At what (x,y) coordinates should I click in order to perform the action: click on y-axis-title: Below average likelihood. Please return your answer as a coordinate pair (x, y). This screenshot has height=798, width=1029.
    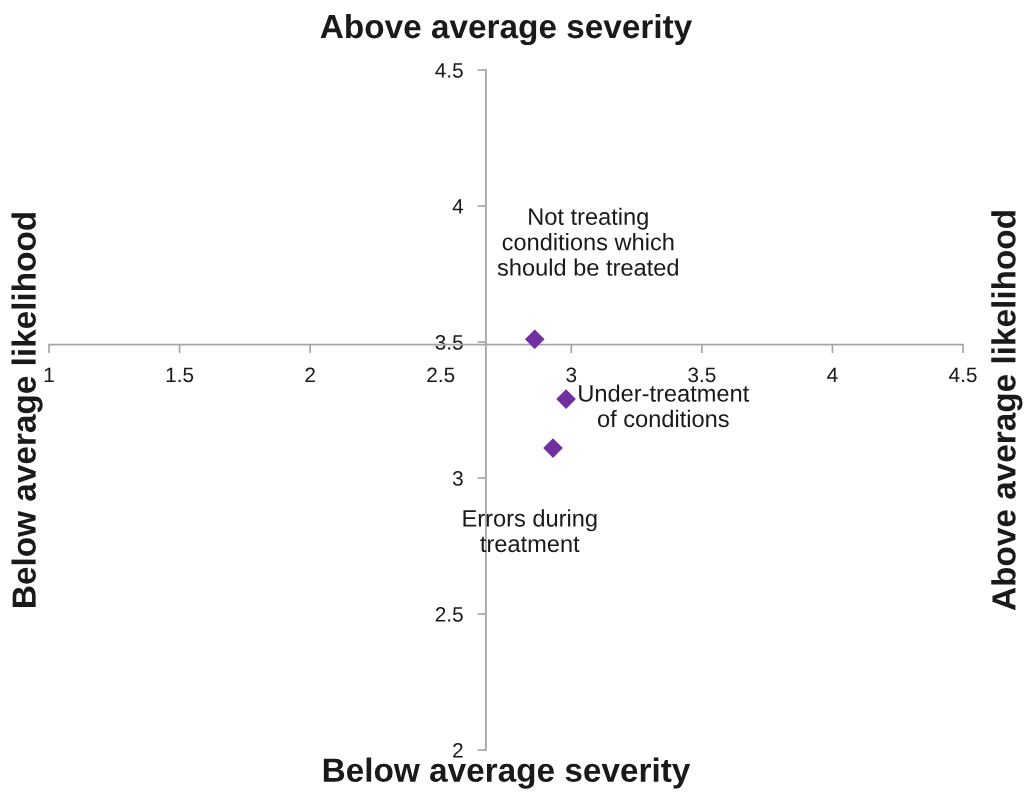
    Looking at the image, I should click on (27, 410).